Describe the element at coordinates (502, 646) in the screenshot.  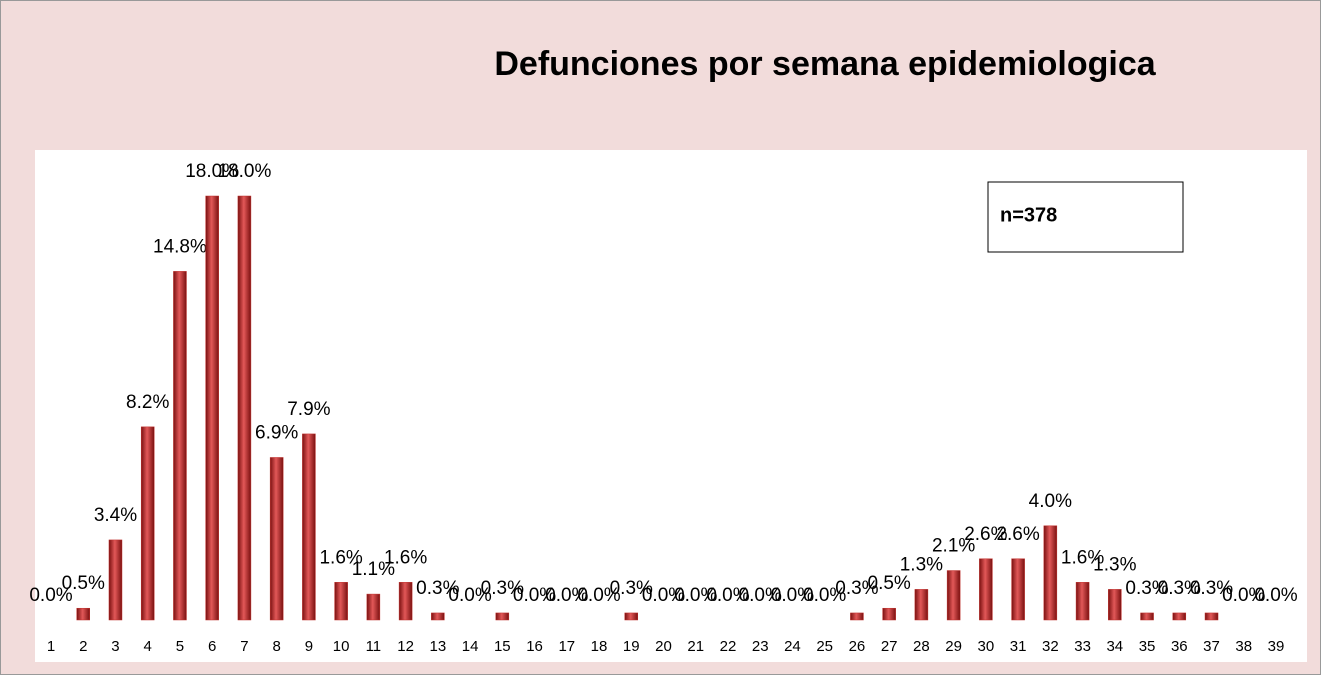
I see `x-tick-label: 15` at that location.